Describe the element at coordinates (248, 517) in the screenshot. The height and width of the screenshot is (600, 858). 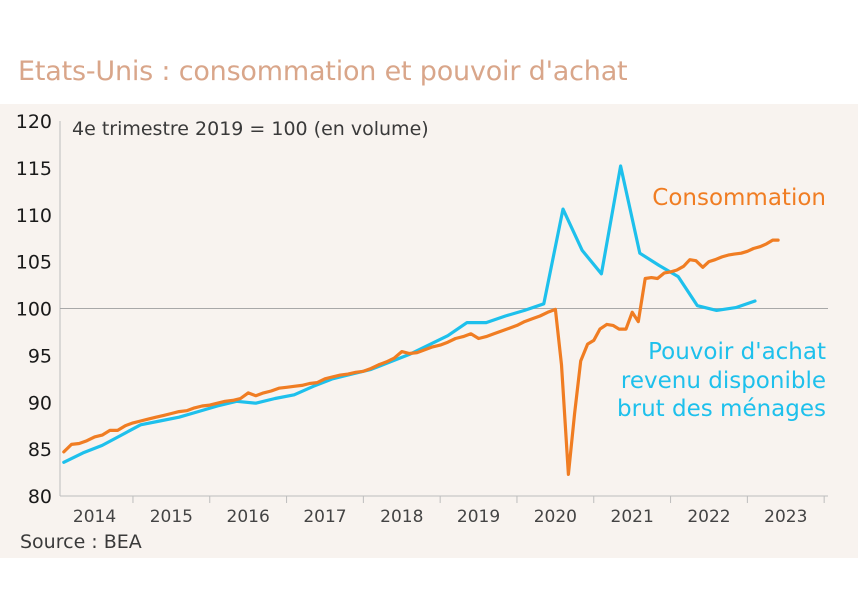
I see `x-tick-label: 2016` at that location.